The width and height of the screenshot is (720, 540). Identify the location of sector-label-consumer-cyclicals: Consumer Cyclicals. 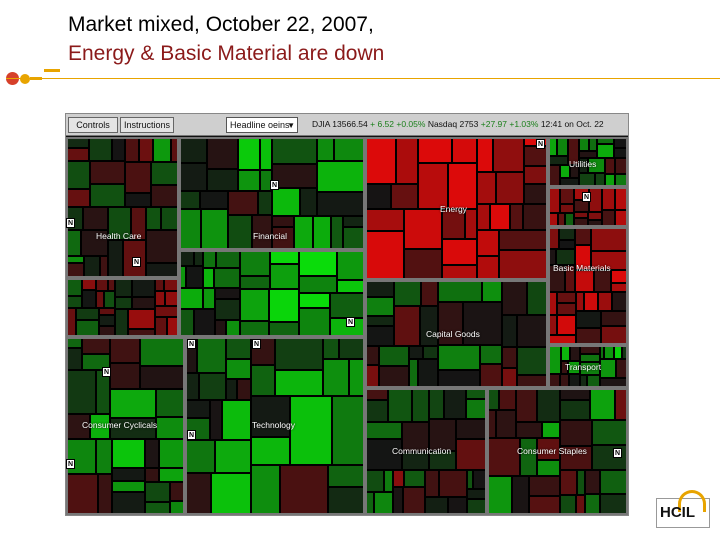
(120, 425).